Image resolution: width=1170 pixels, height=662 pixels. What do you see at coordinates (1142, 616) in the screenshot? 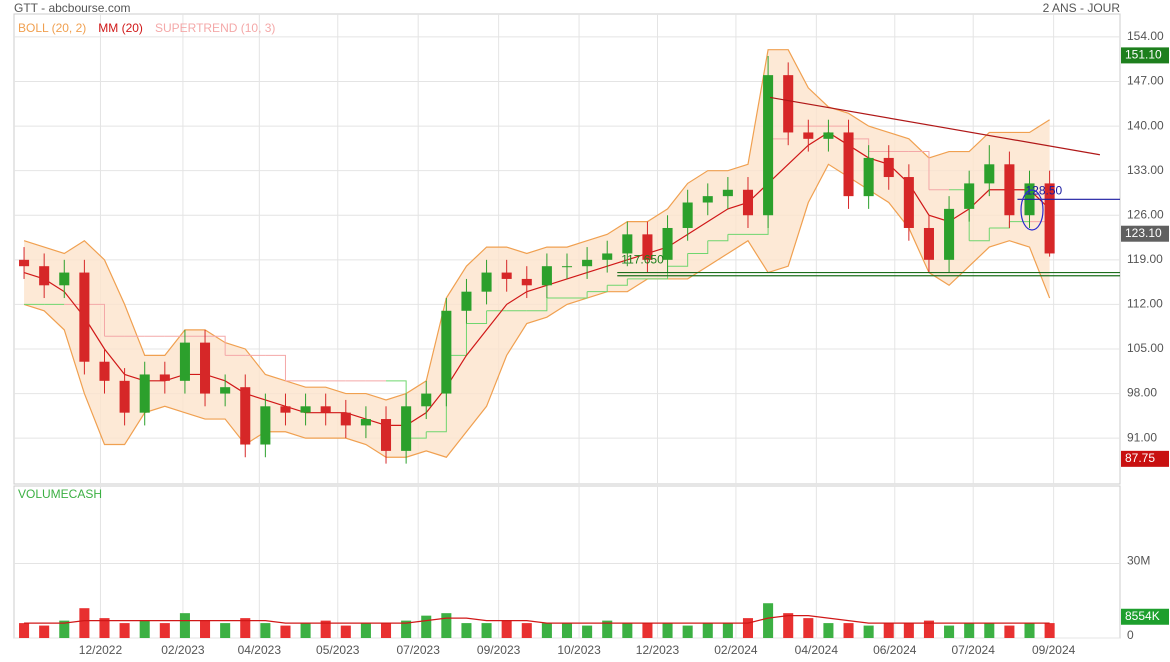
I see `volume-marker-label: 8554K` at bounding box center [1142, 616].